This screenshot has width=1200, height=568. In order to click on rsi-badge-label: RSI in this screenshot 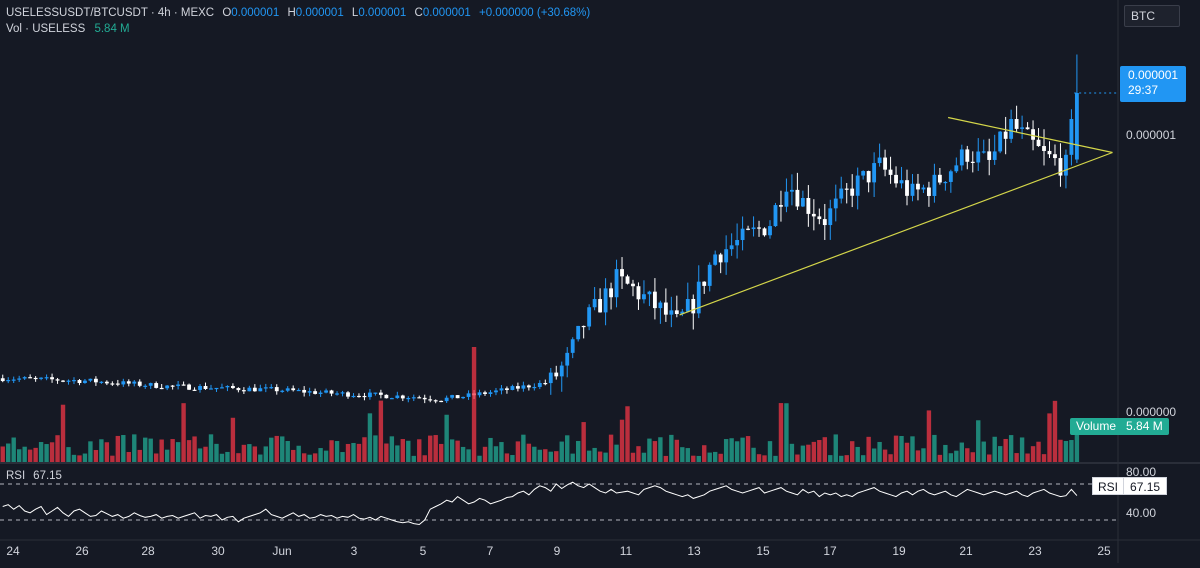, I will do `click(1108, 486)`.